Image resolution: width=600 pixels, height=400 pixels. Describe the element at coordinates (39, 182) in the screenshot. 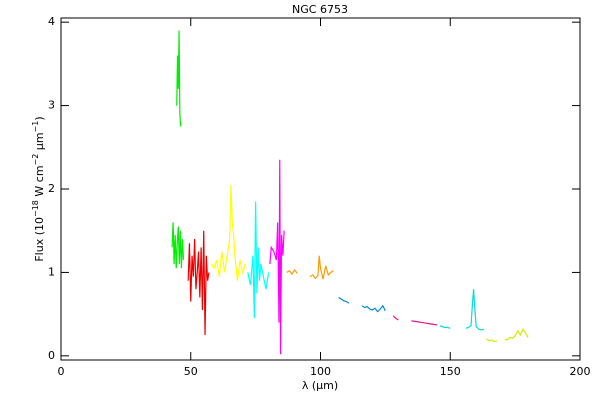

I see `y-label-text: W cm` at that location.